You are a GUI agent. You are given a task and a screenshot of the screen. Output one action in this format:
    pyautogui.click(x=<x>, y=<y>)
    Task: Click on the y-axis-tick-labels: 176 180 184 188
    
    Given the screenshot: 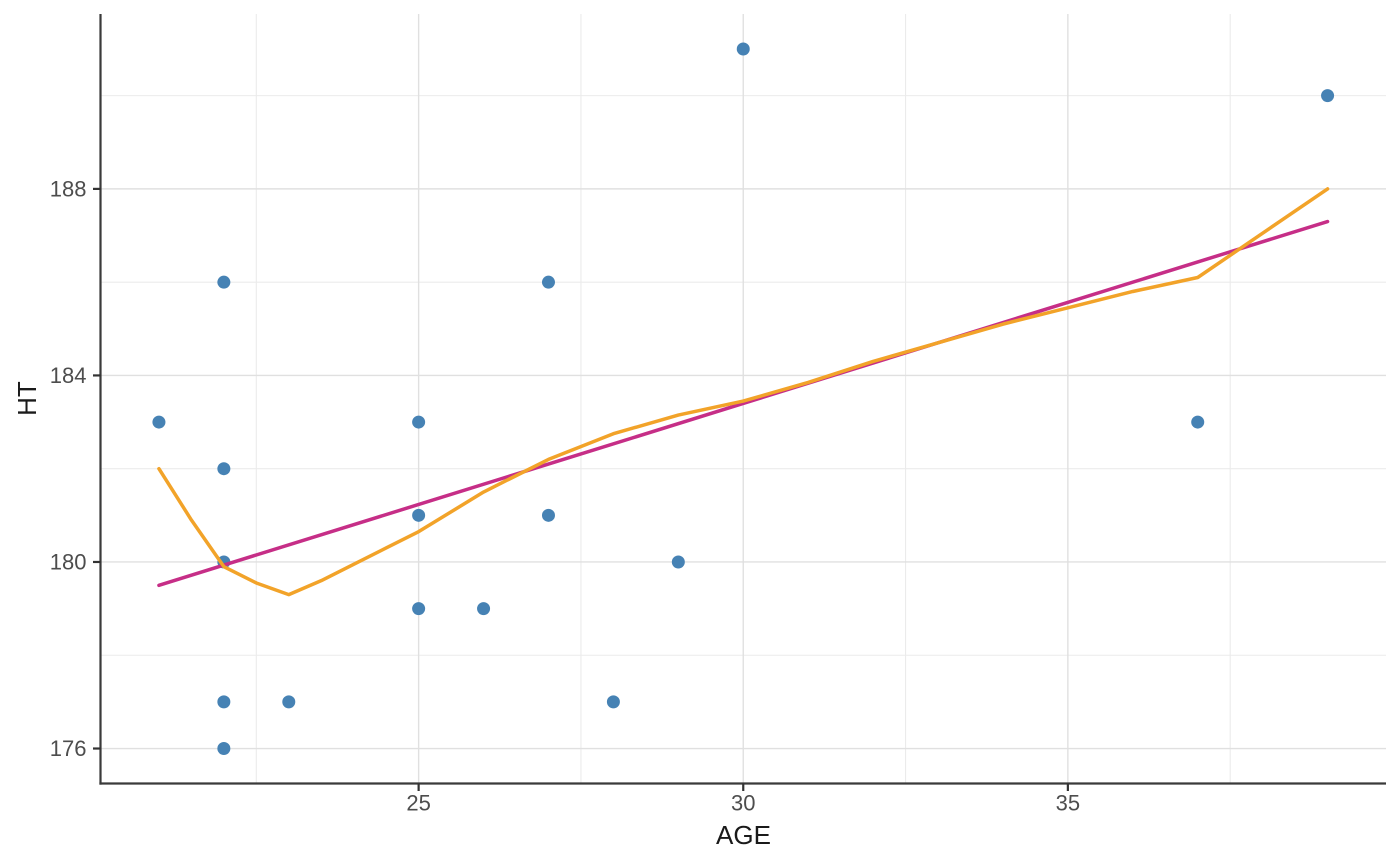 What is the action you would take?
    pyautogui.click(x=68, y=468)
    